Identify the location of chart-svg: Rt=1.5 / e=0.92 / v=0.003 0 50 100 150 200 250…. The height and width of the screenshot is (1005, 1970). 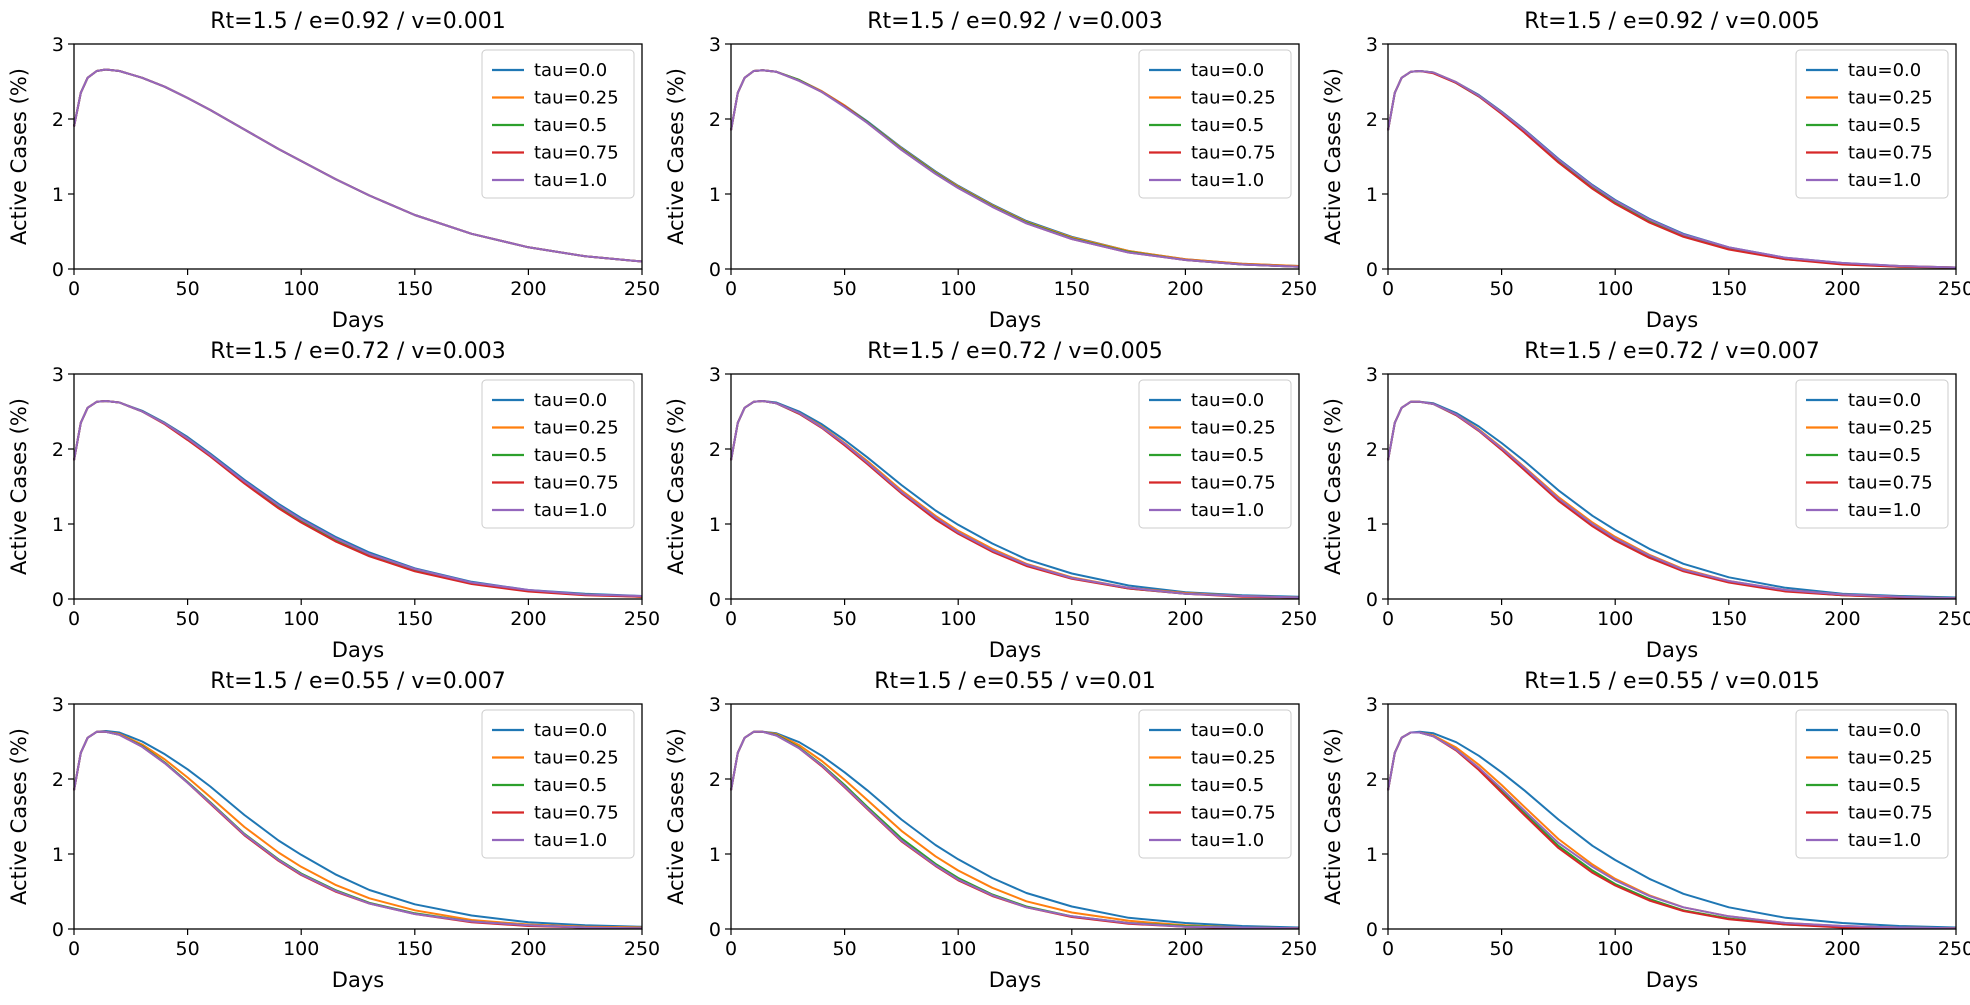
(990, 170).